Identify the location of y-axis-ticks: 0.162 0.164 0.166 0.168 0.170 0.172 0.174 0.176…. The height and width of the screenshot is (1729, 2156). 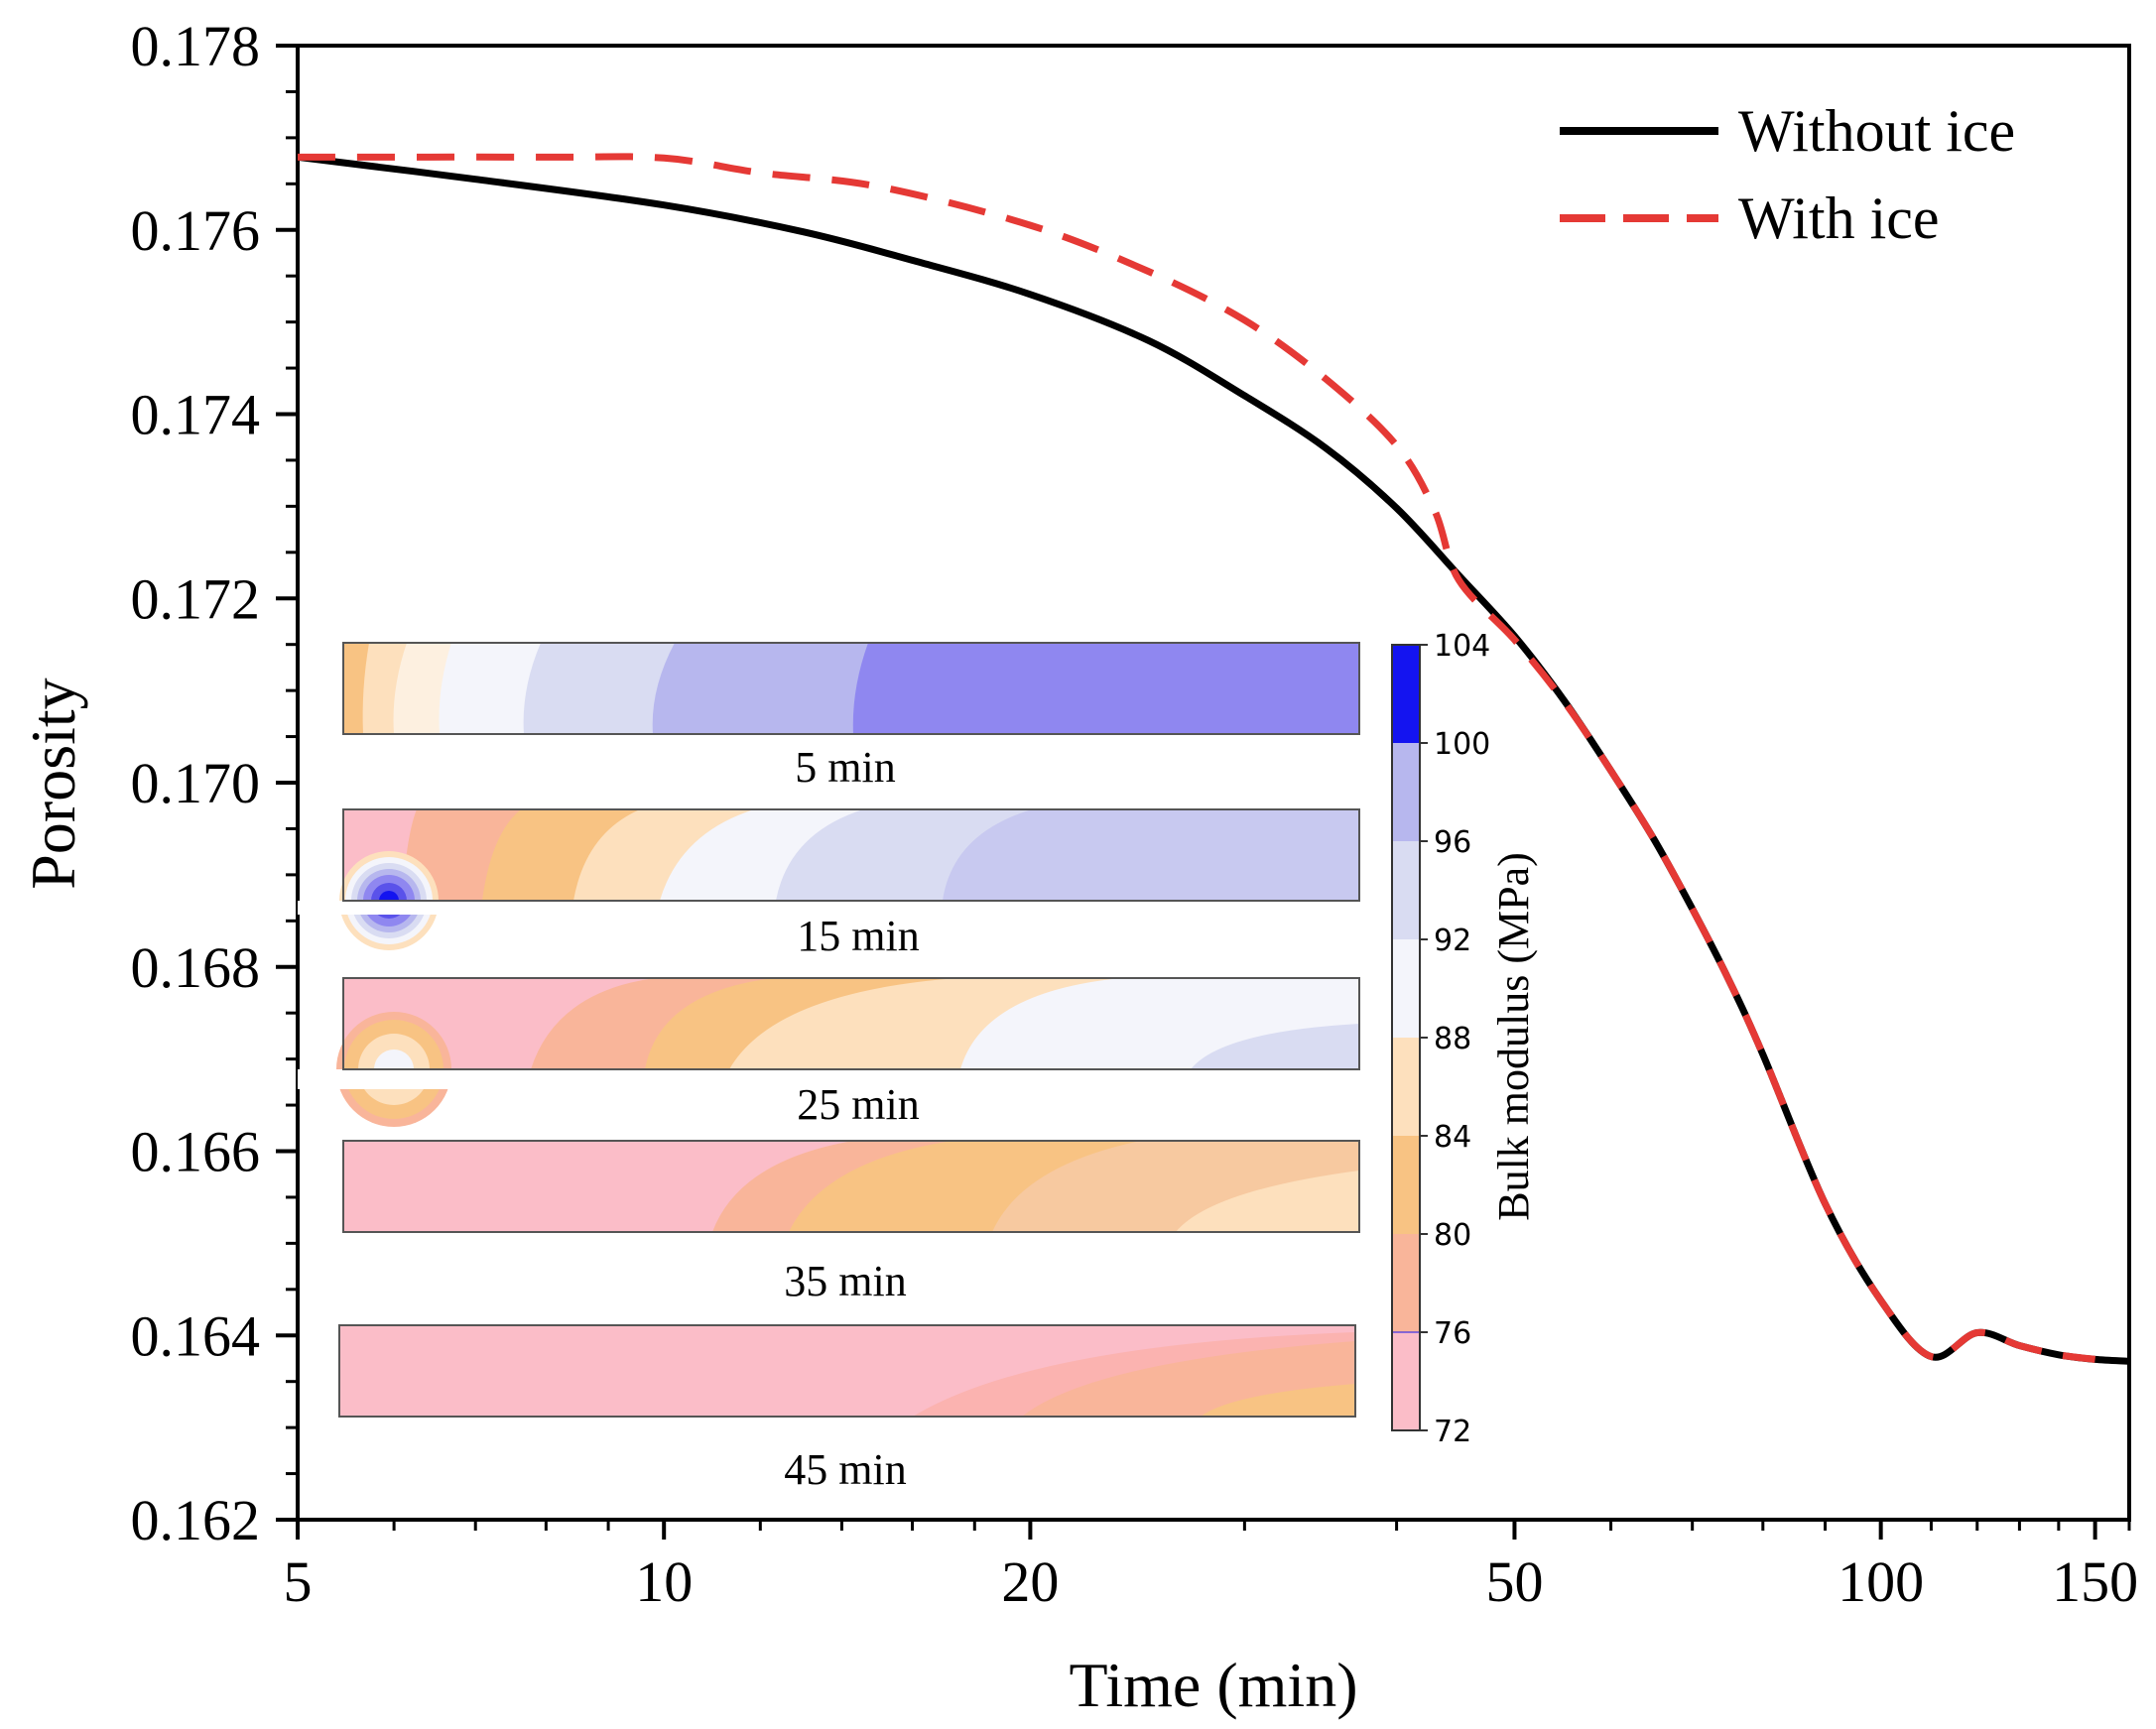
(214, 783).